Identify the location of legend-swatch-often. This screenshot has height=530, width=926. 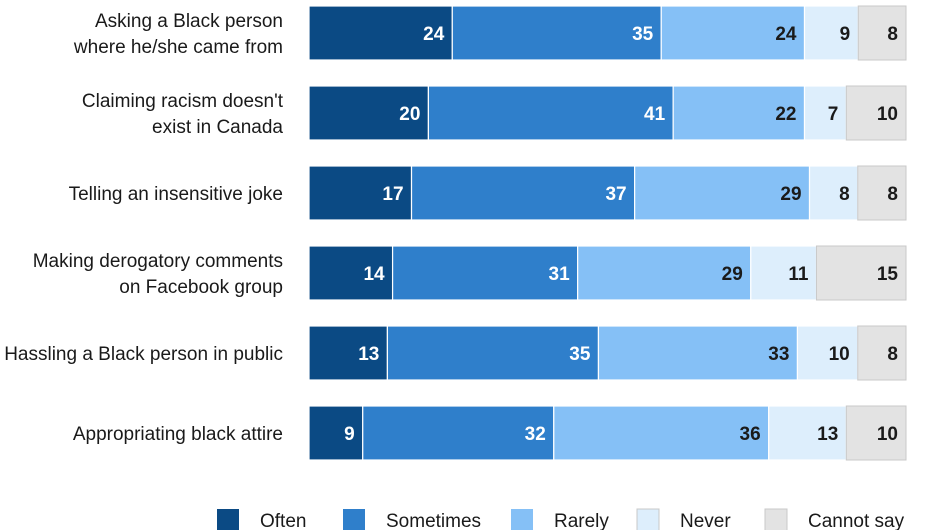
(228, 519).